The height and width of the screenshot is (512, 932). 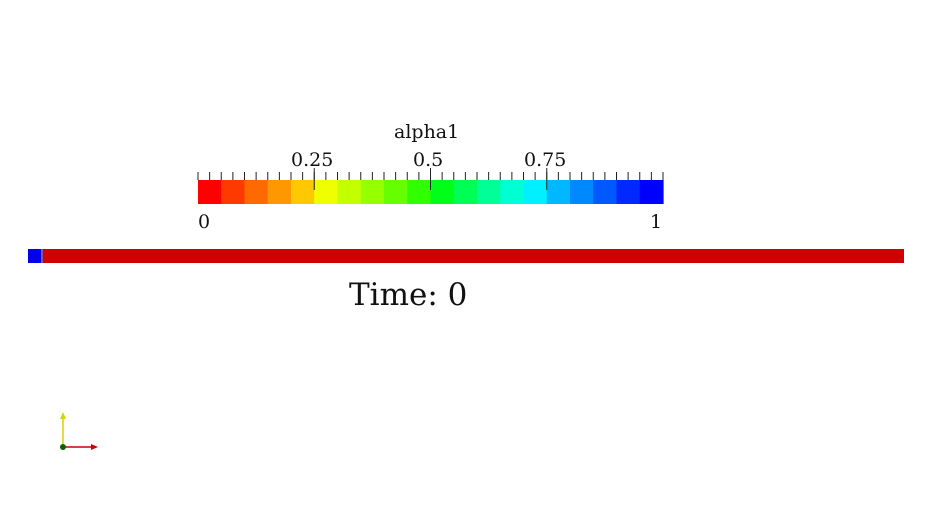 What do you see at coordinates (94, 447) in the screenshot?
I see `x-axis-arrowhead` at bounding box center [94, 447].